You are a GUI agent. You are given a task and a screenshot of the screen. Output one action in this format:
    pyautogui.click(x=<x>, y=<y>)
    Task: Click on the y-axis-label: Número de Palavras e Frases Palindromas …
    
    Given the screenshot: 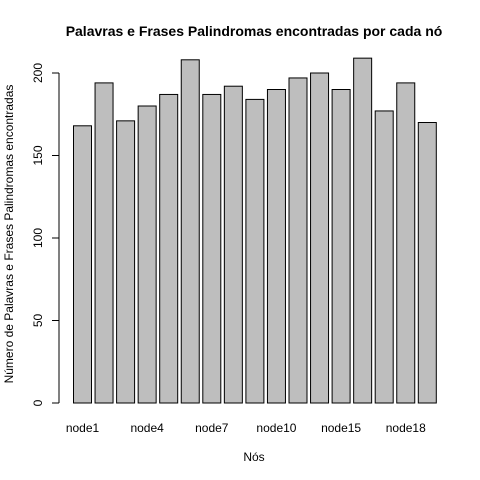 What is the action you would take?
    pyautogui.click(x=9, y=234)
    